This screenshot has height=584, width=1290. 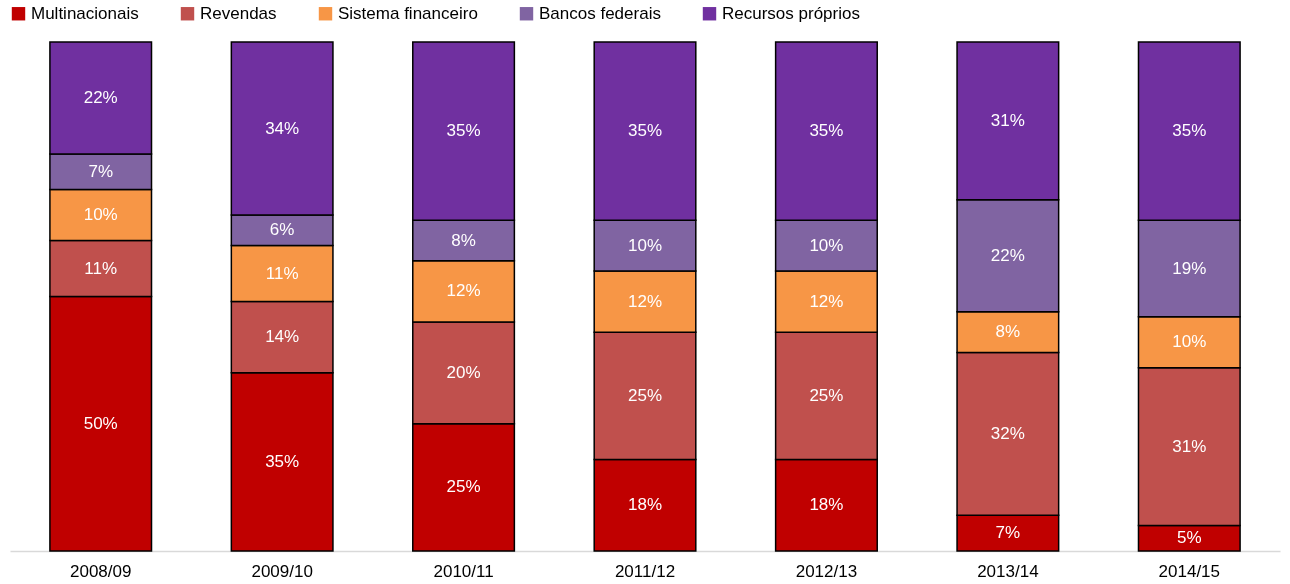 I want to click on x-tick-label: 2011/12, so click(x=645, y=571).